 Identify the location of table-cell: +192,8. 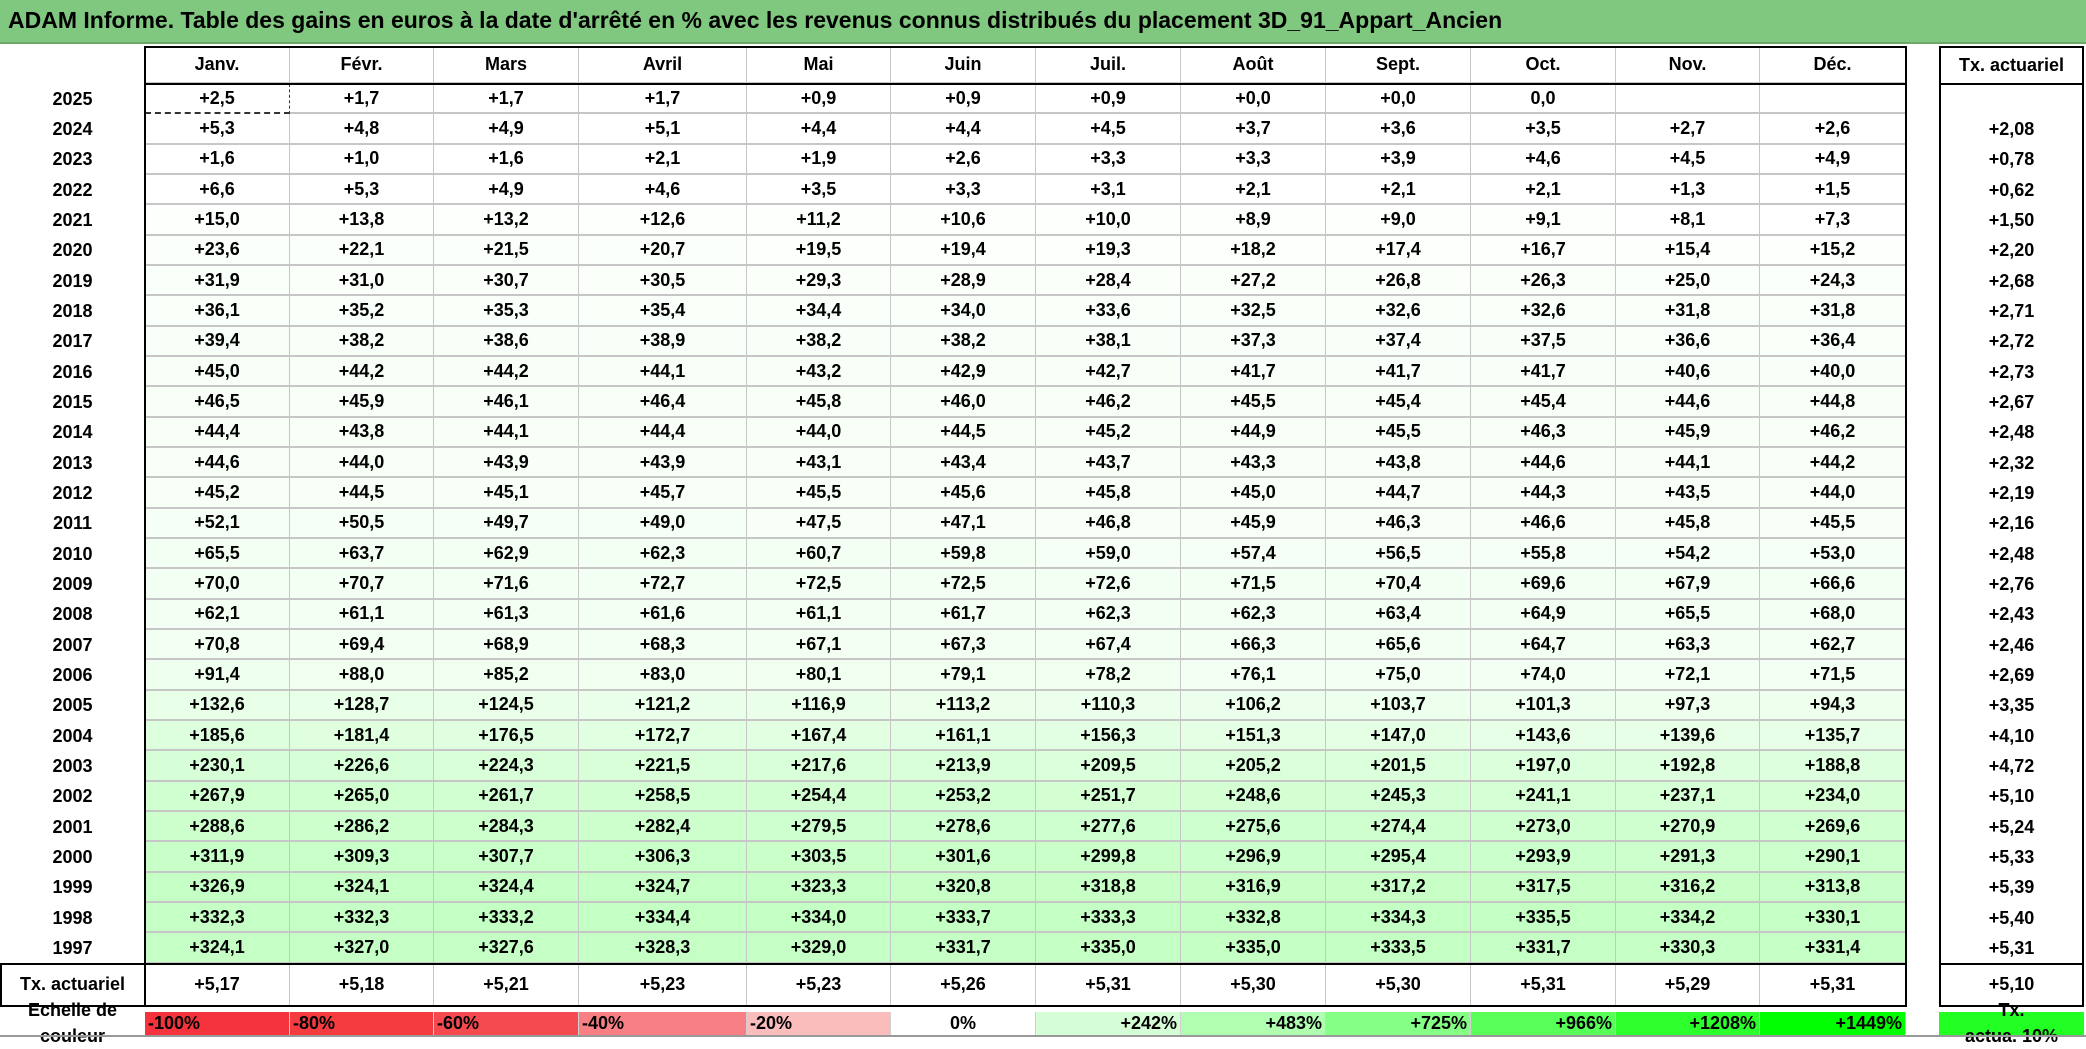
(1688, 766).